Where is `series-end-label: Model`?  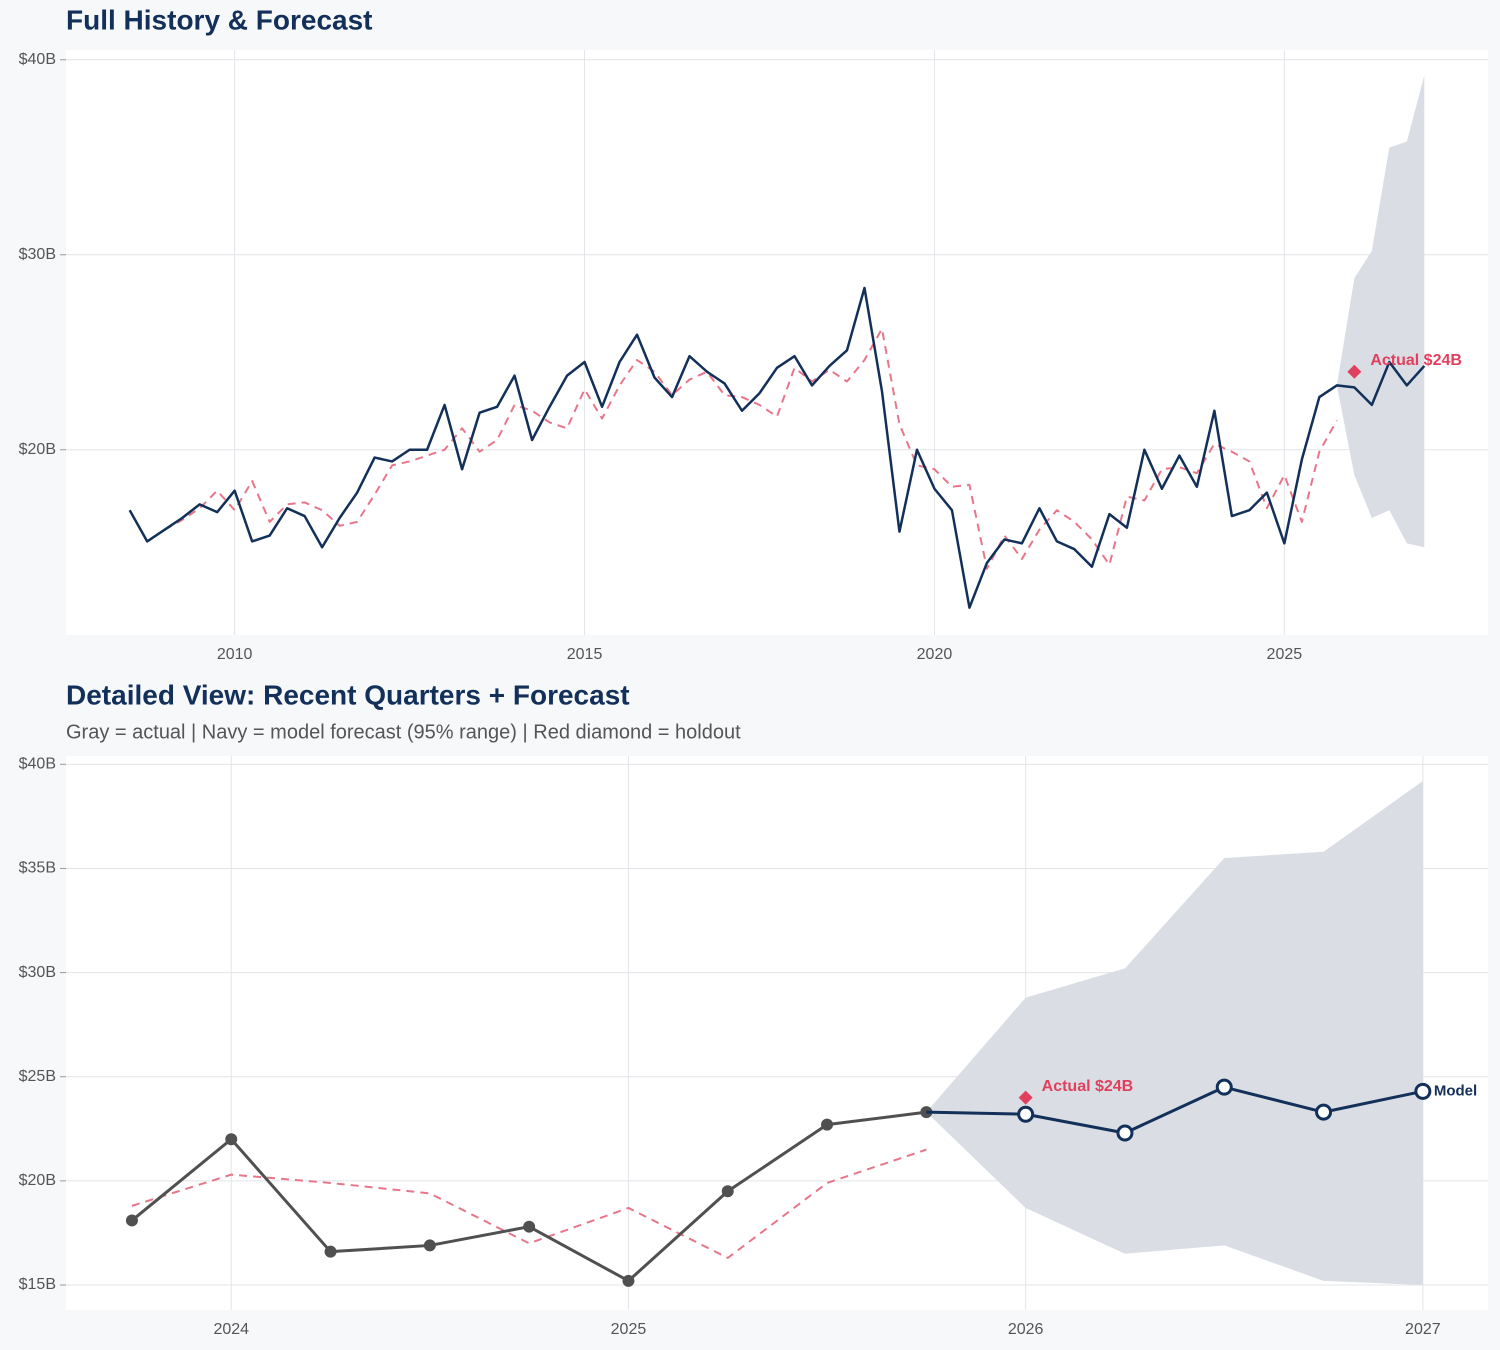 series-end-label: Model is located at coordinates (1455, 1090).